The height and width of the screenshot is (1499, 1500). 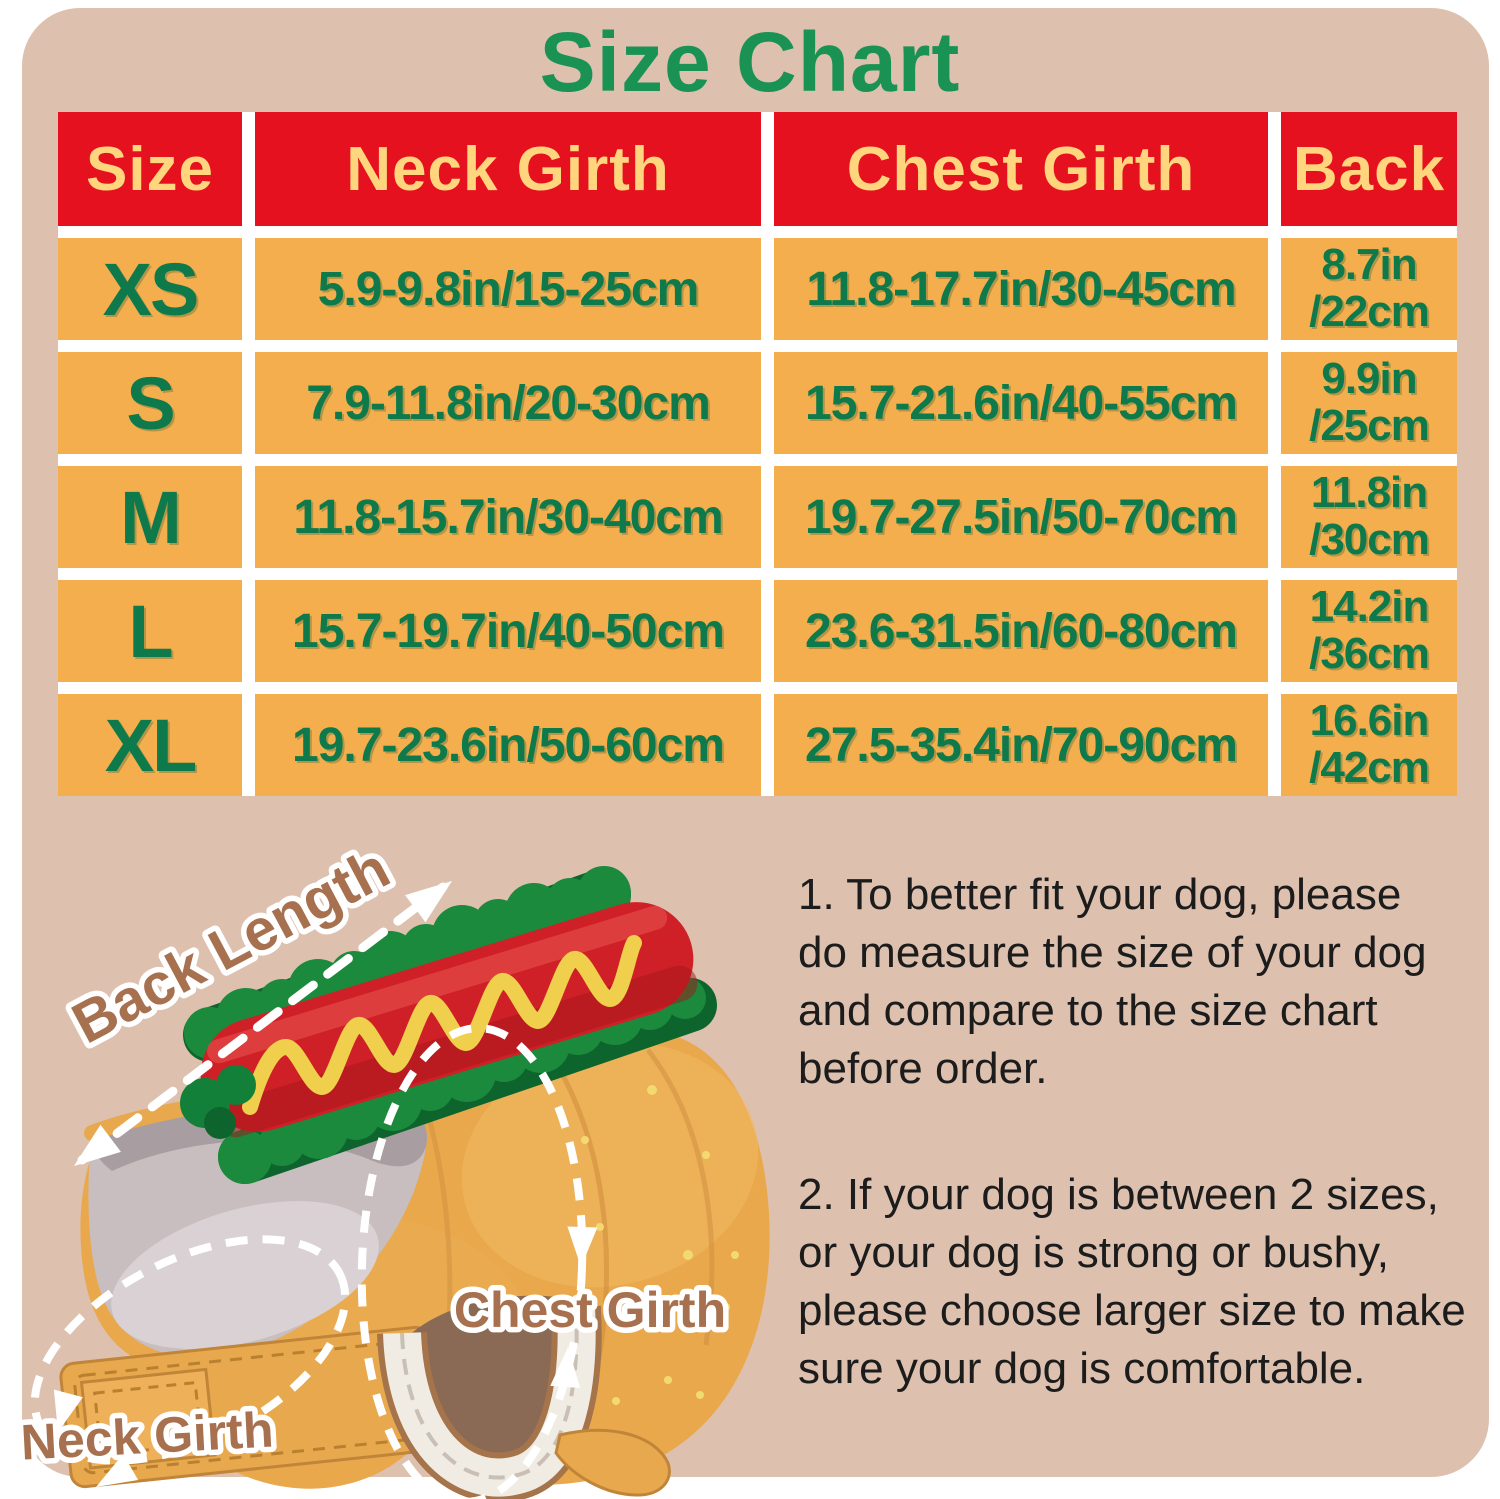 I want to click on back-in: 11.8in, so click(x=1369, y=493).